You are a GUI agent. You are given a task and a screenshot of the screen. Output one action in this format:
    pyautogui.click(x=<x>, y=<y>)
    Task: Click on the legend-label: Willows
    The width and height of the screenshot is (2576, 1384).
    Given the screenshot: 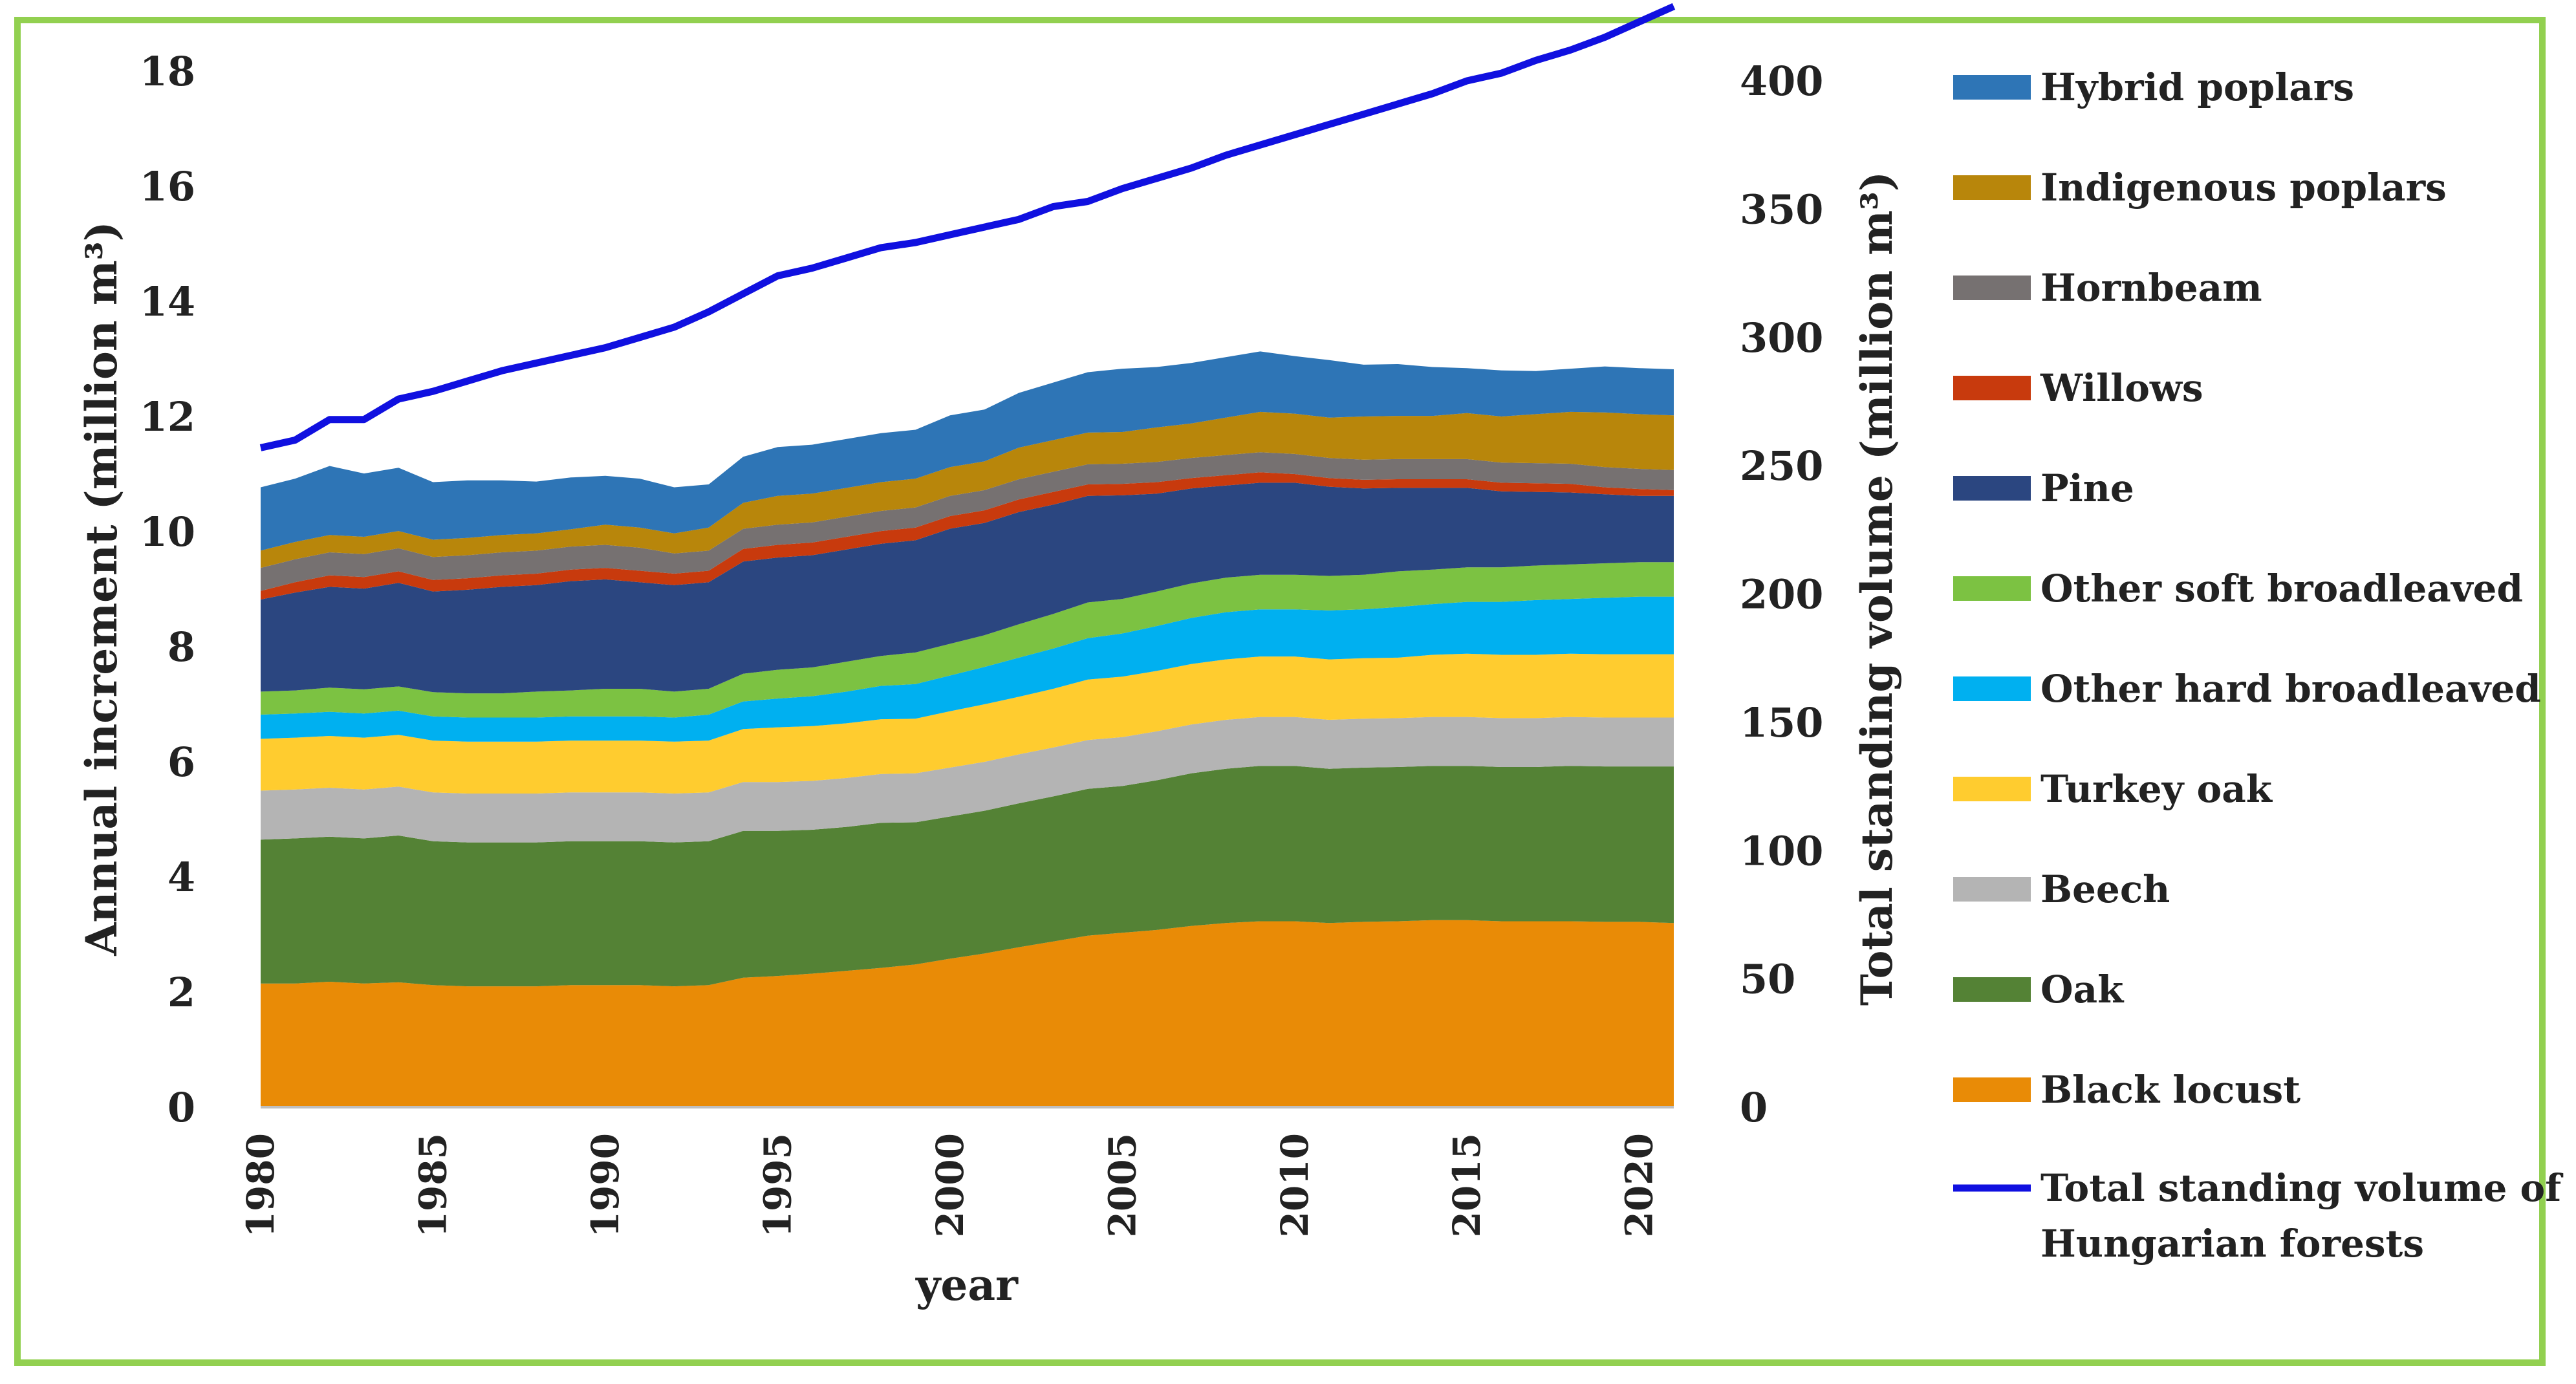 What is the action you would take?
    pyautogui.click(x=2121, y=388)
    